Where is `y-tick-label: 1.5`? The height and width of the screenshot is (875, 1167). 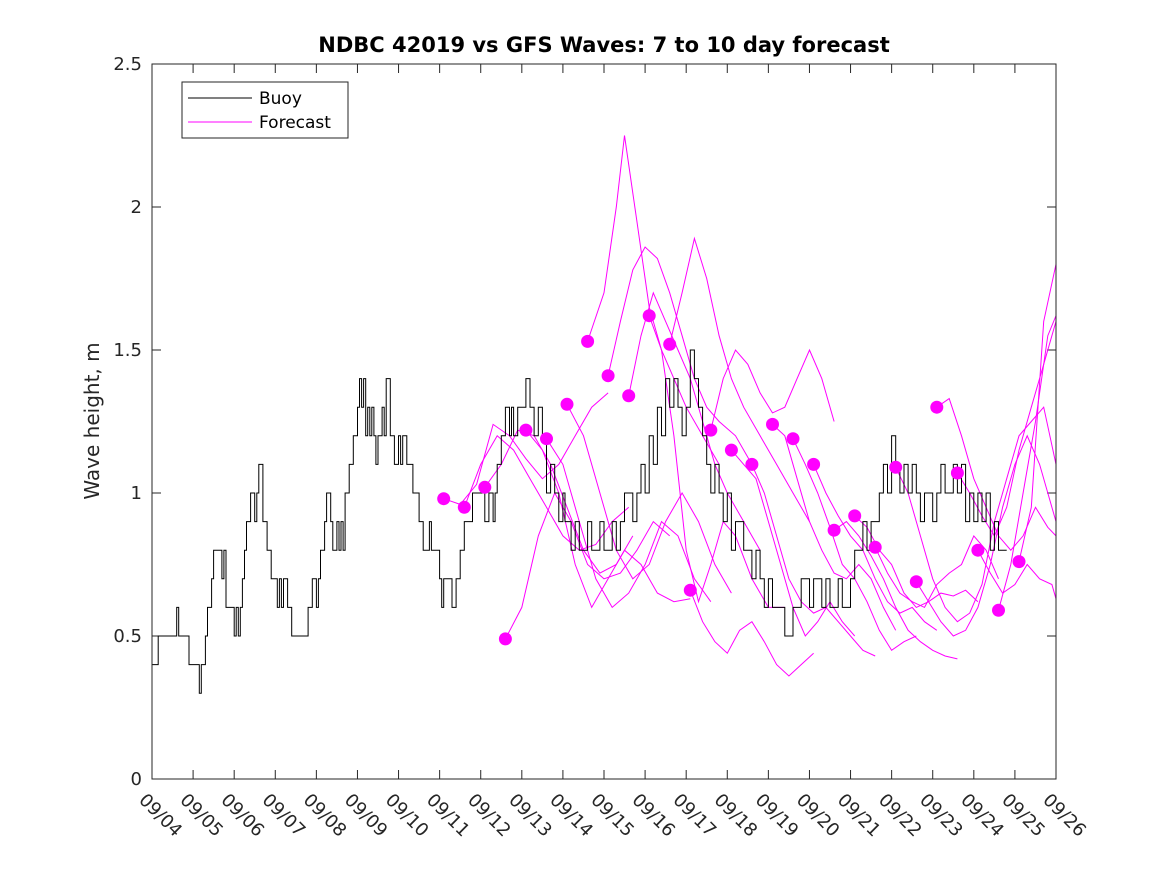 y-tick-label: 1.5 is located at coordinates (127, 350).